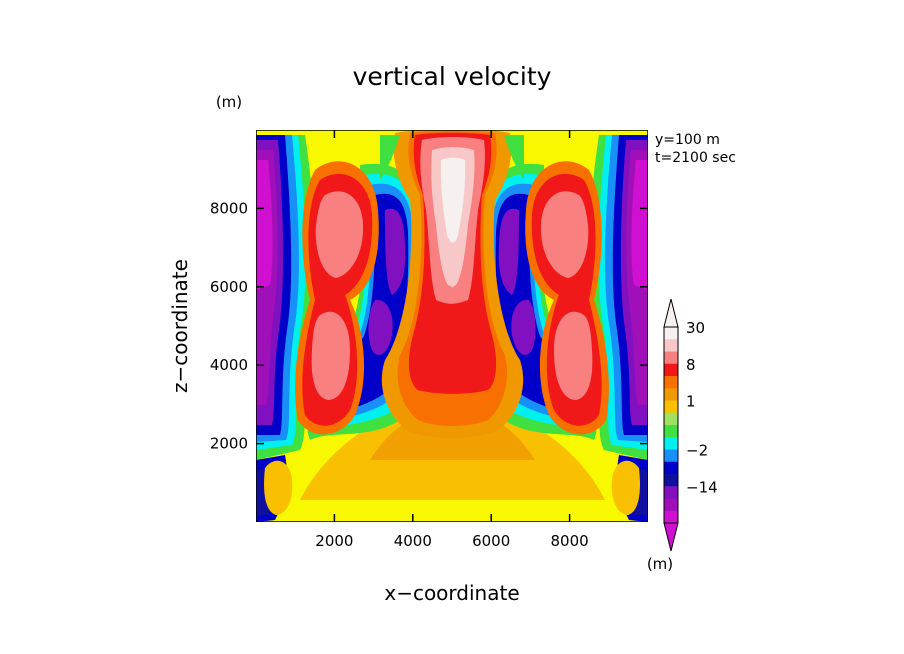 The width and height of the screenshot is (904, 654). What do you see at coordinates (660, 564) in the screenshot?
I see `colorbar-unit-label: (m)` at bounding box center [660, 564].